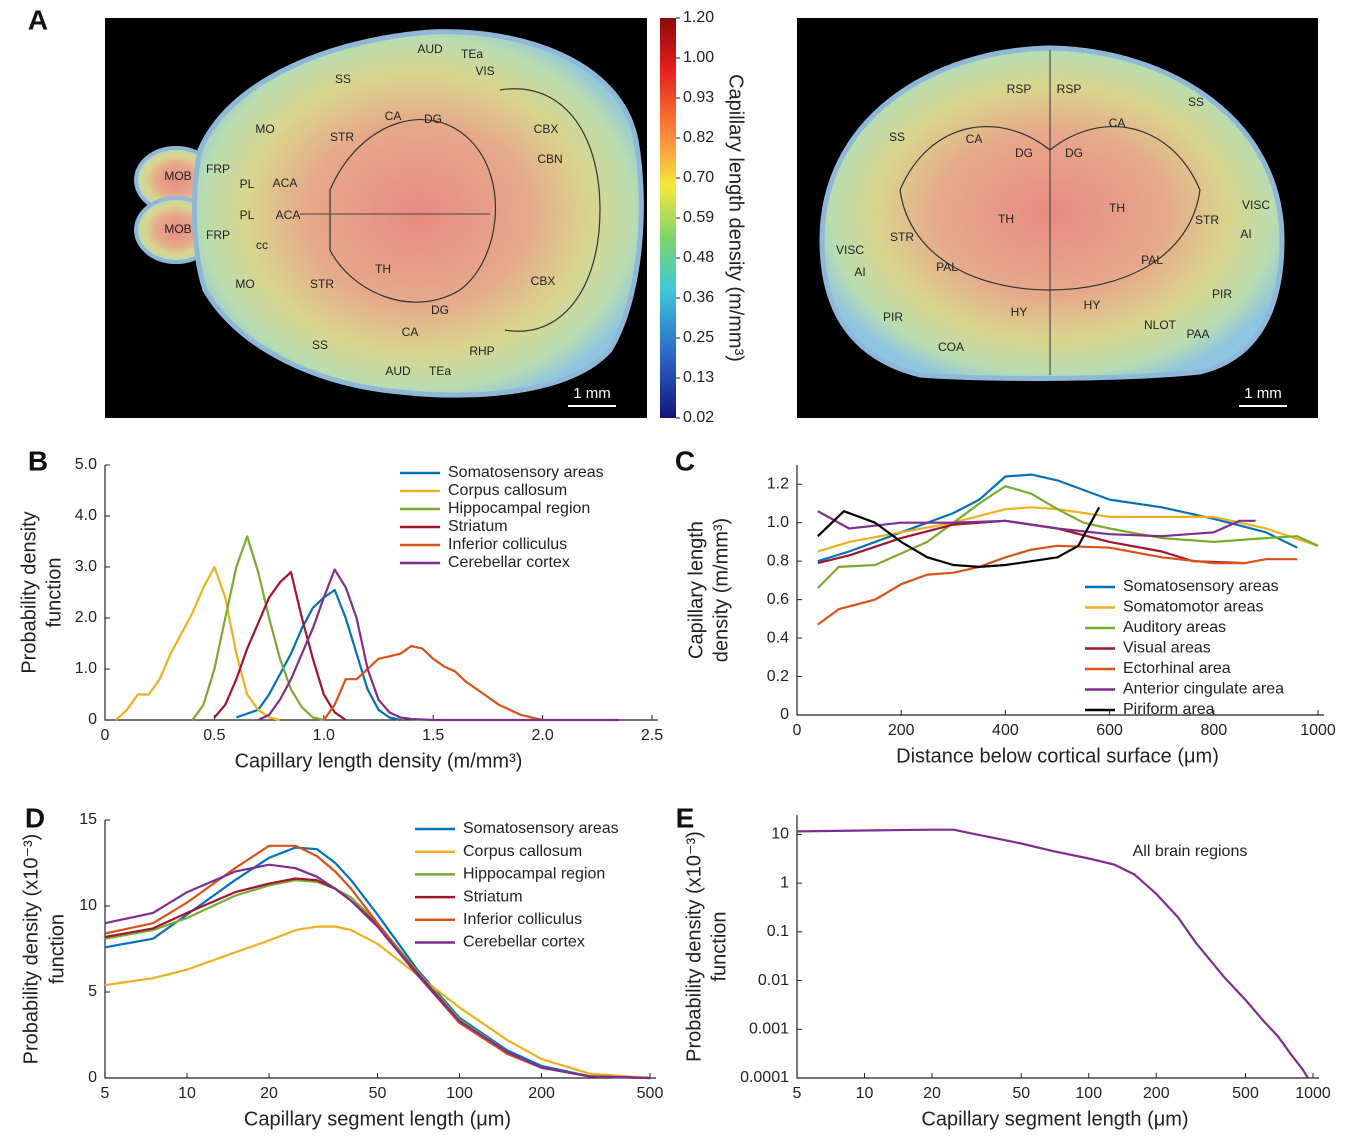 The image size is (1350, 1136). Describe the element at coordinates (1050, 208) in the screenshot. I see `brain-outline` at that location.